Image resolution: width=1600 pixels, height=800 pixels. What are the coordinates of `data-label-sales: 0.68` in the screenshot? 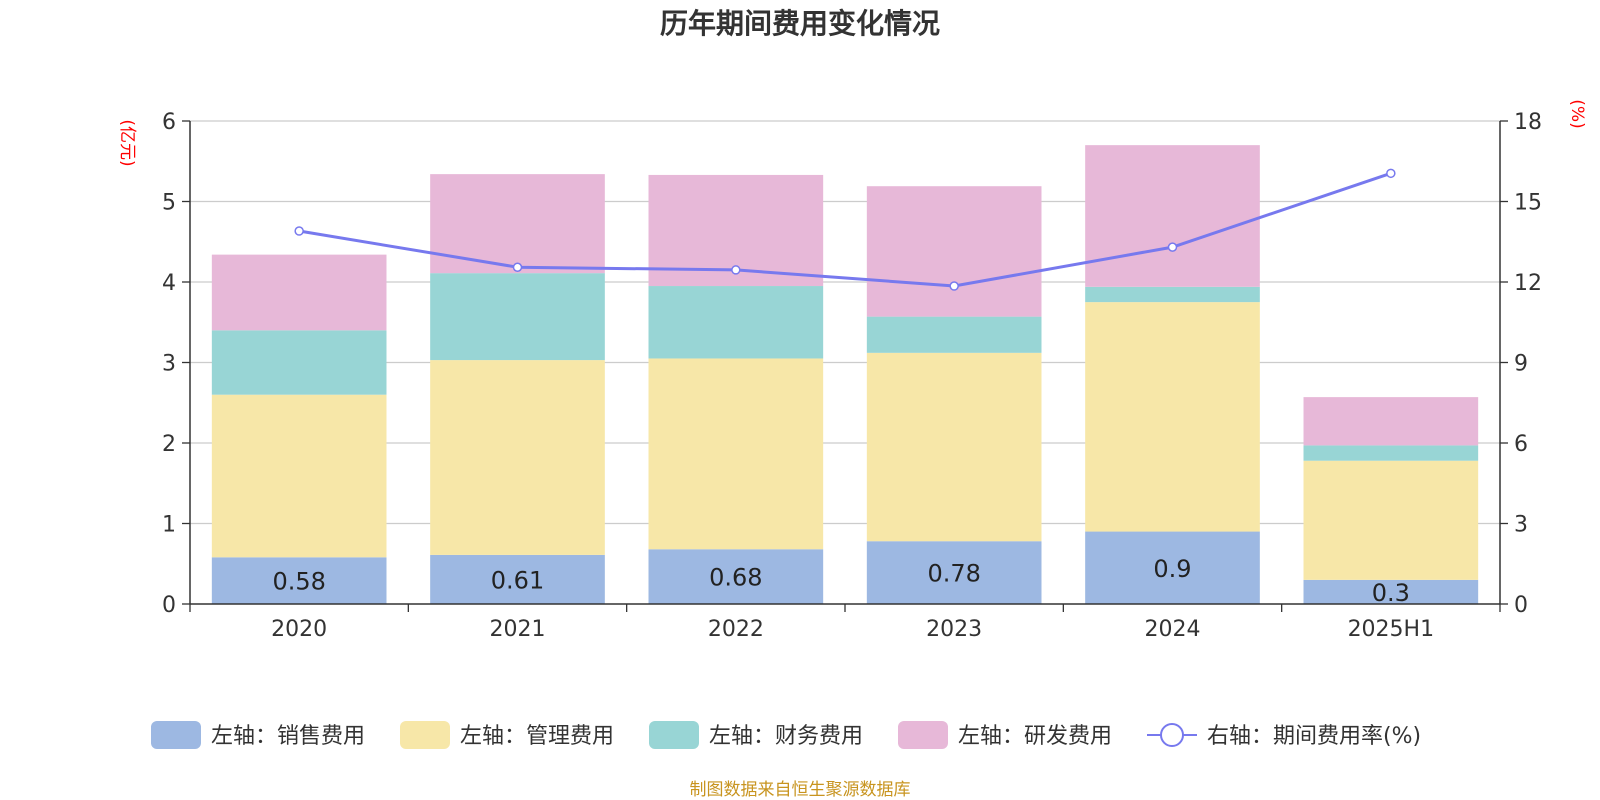 It's located at (735, 578).